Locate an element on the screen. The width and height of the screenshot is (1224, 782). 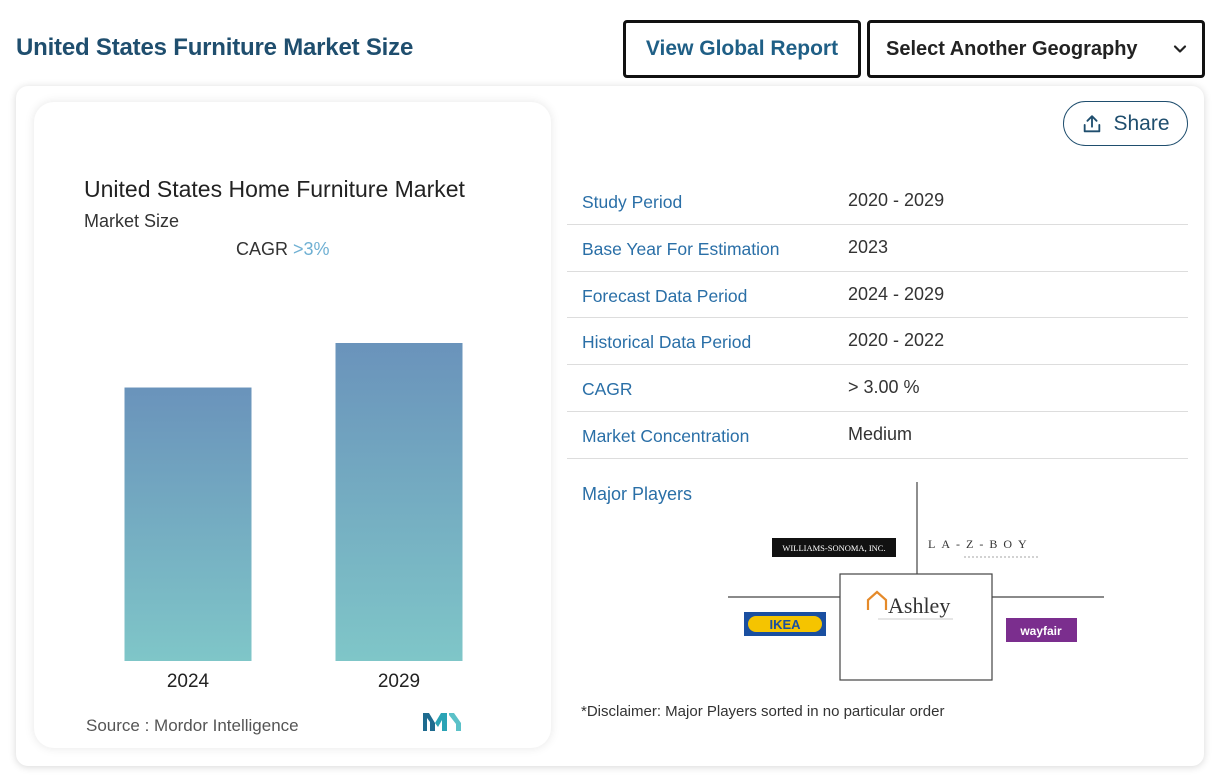
view-global-report-button: View Global Report is located at coordinates (742, 49).